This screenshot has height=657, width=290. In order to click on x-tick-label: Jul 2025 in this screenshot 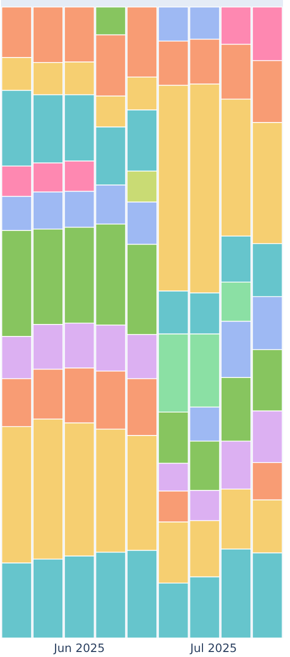, I will do `click(213, 648)`.